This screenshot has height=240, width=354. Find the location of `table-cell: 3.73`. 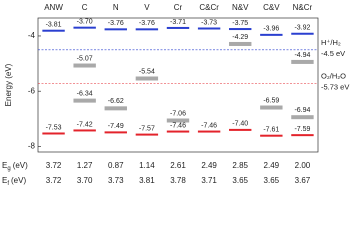

table-cell: 3.73 is located at coordinates (116, 180).